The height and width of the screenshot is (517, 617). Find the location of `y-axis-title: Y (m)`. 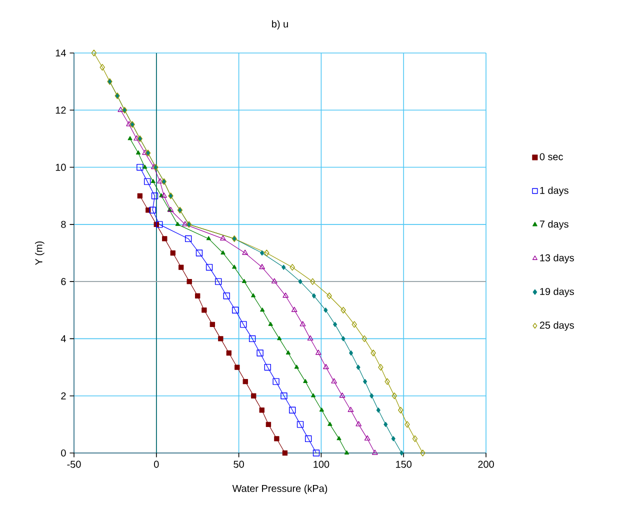

y-axis-title: Y (m) is located at coordinates (39, 253).